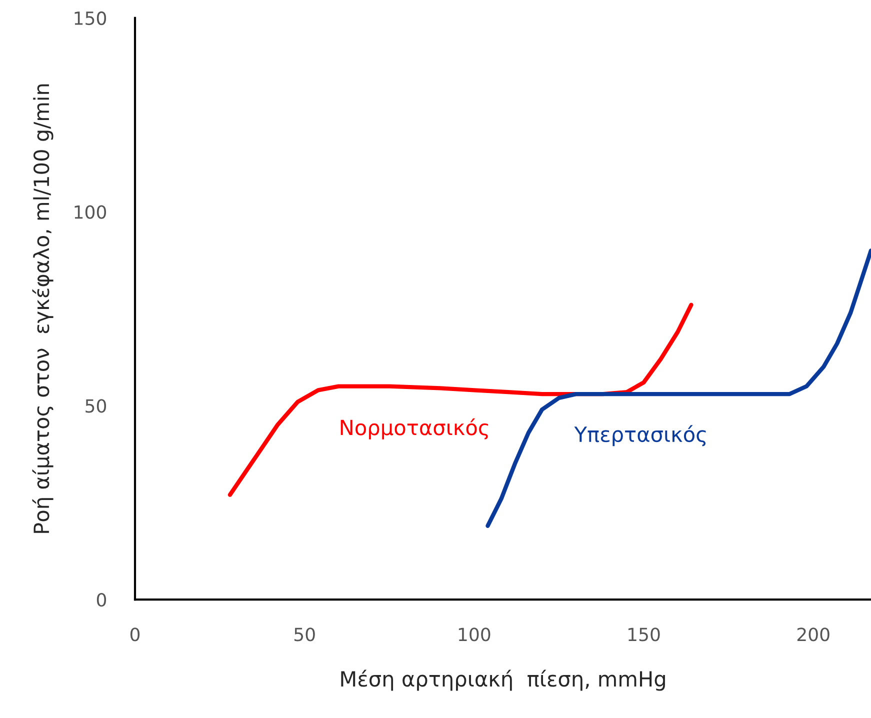  I want to click on y-tick-label: 0, so click(101, 599).